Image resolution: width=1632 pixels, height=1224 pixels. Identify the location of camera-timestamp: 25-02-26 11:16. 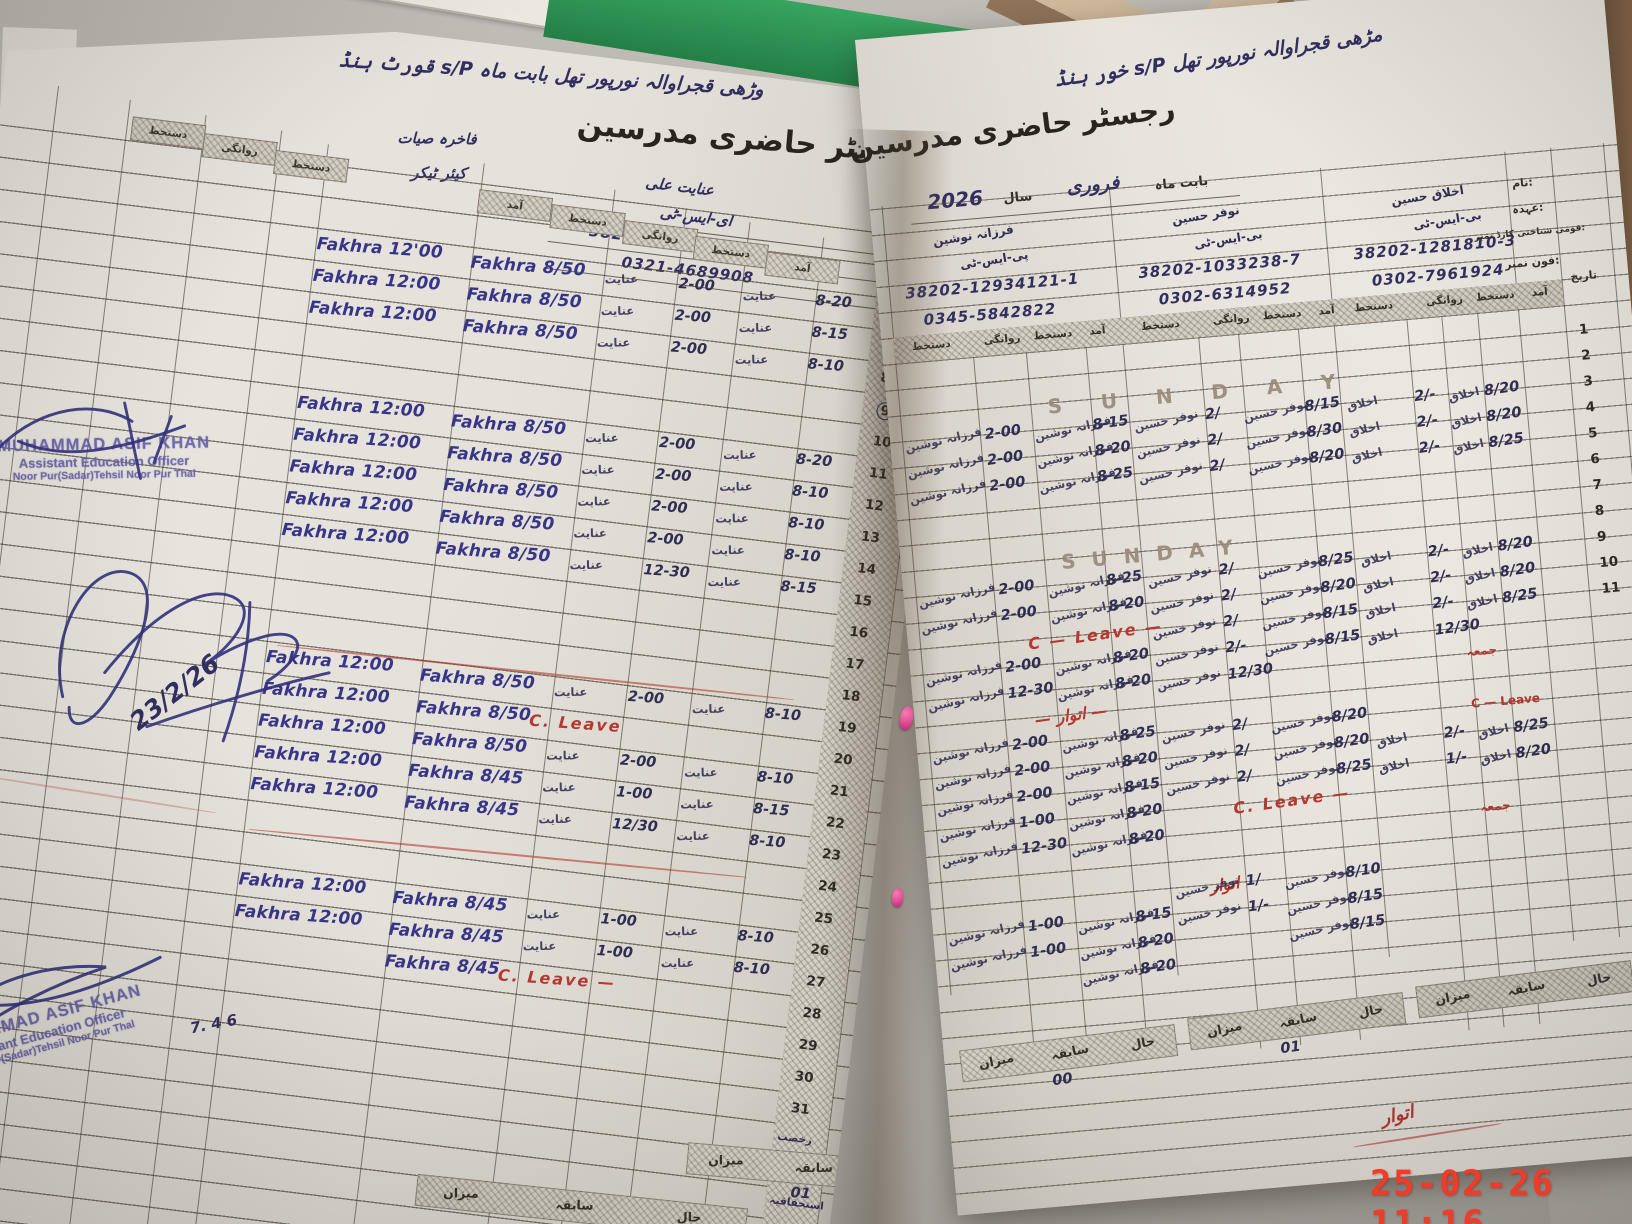
(1462, 1194).